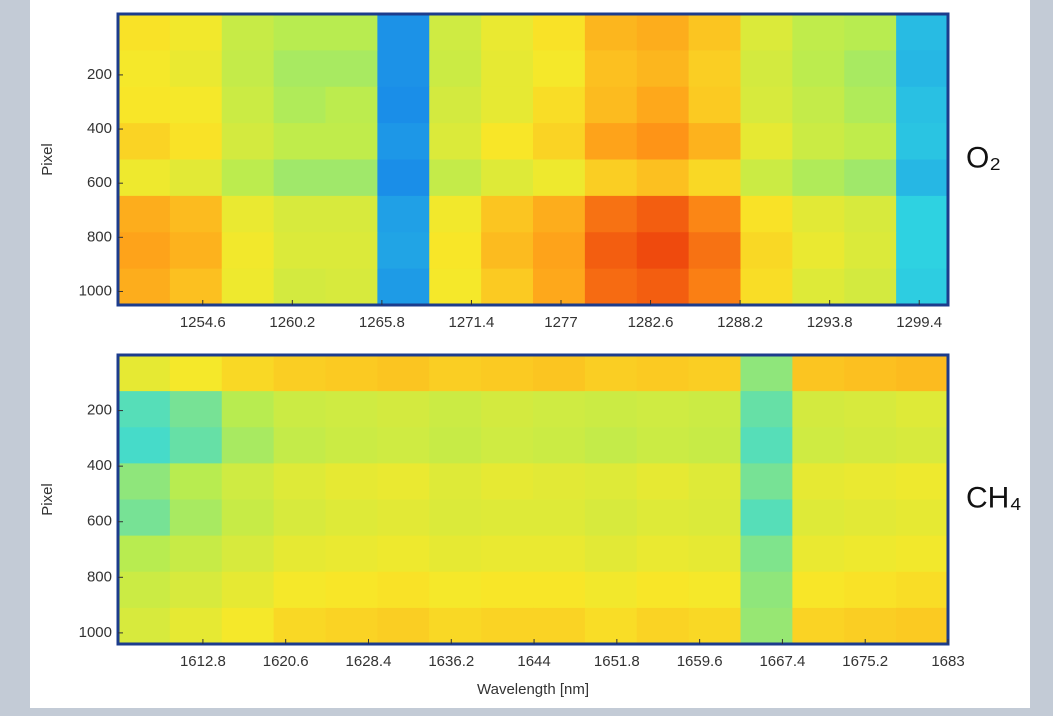  What do you see at coordinates (994, 497) in the screenshot?
I see `annotation: CH₄` at bounding box center [994, 497].